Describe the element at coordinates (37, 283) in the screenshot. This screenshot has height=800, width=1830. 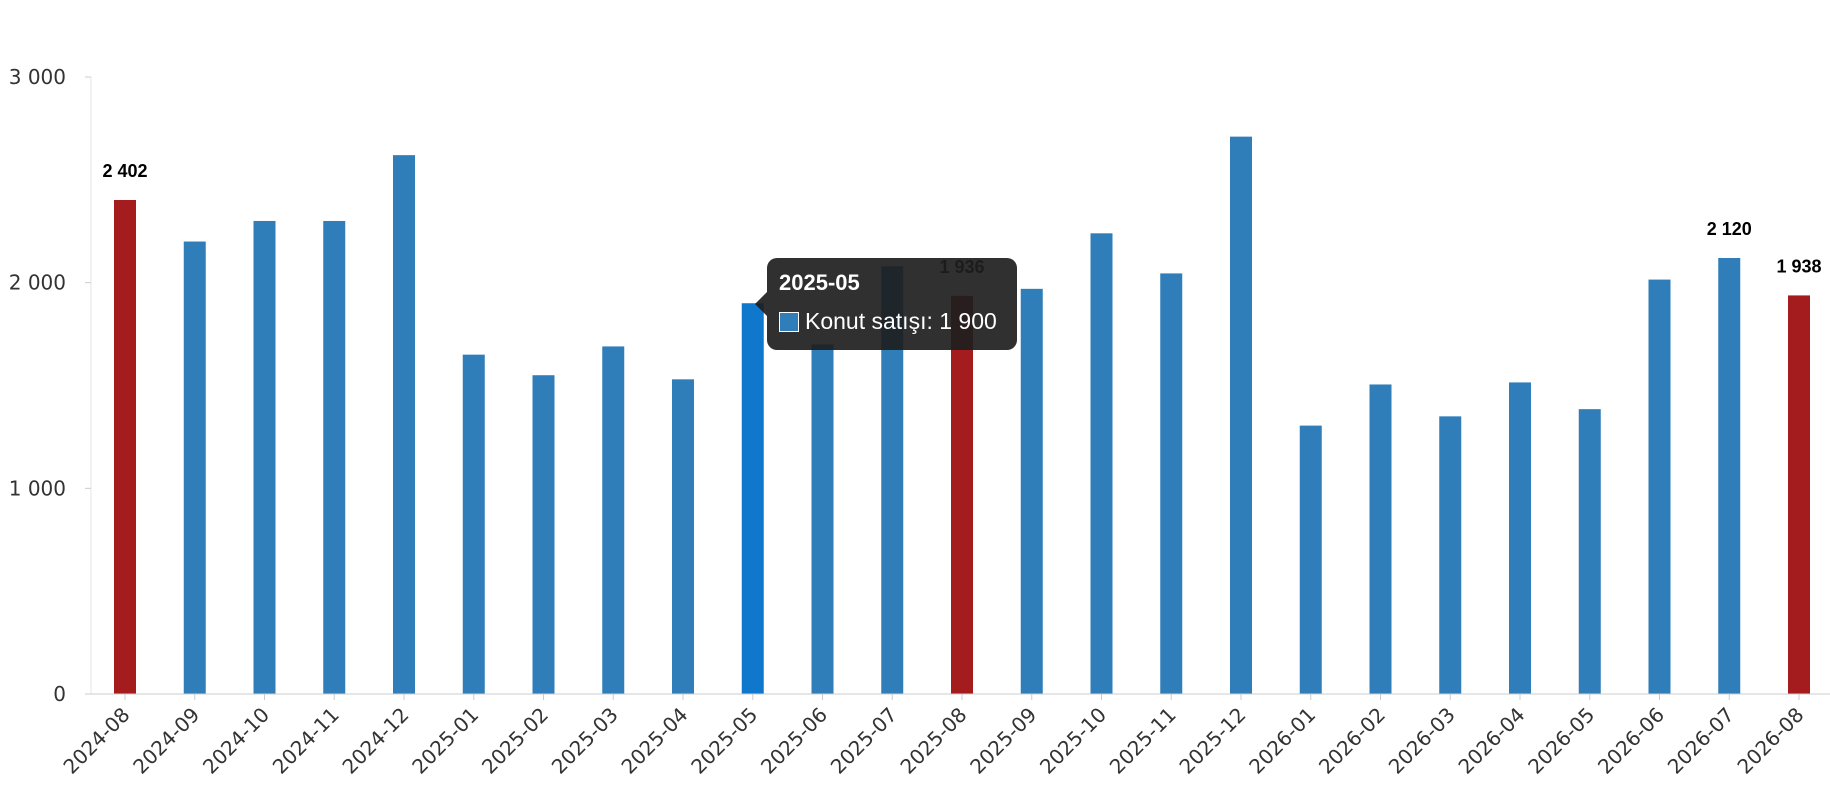
I see `y-tick-label: 2 000` at that location.